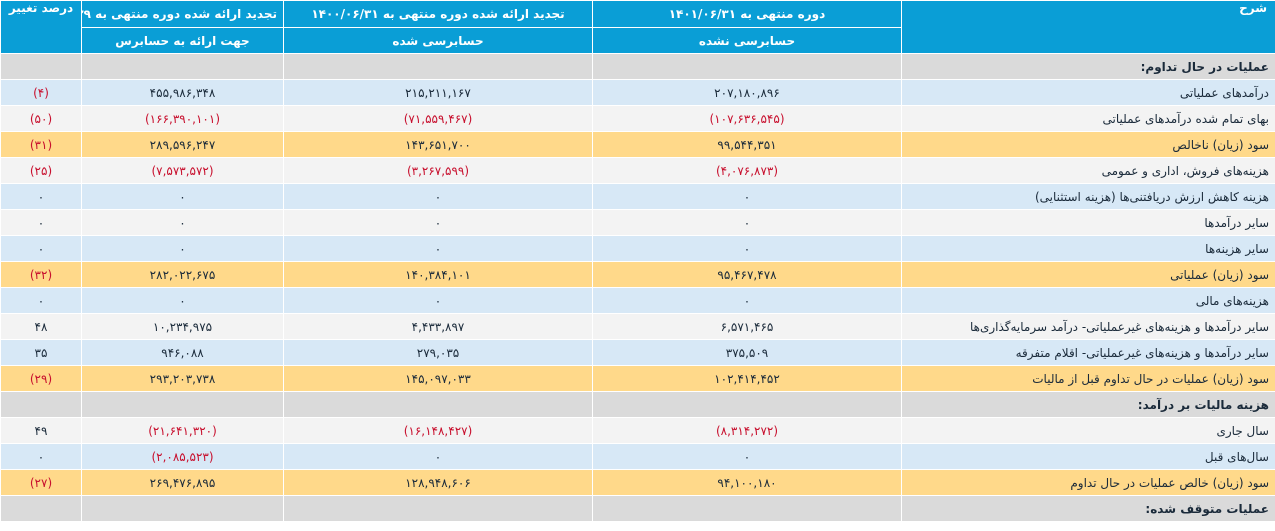  Describe the element at coordinates (438, 92) in the screenshot. I see `value-period-2: ۲۱۵,۲۱۱,۱۶۷` at that location.